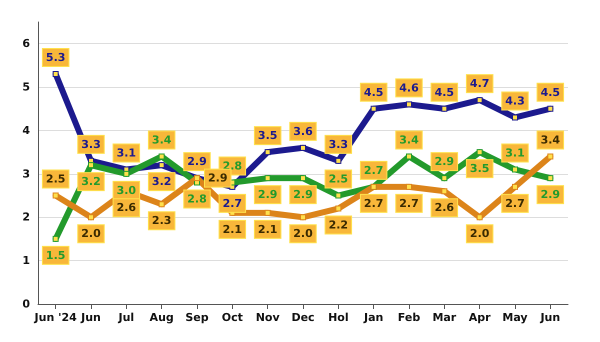 This screenshot has height=342, width=600. Describe the element at coordinates (232, 317) in the screenshot. I see `x-tick-label: Oct` at that location.